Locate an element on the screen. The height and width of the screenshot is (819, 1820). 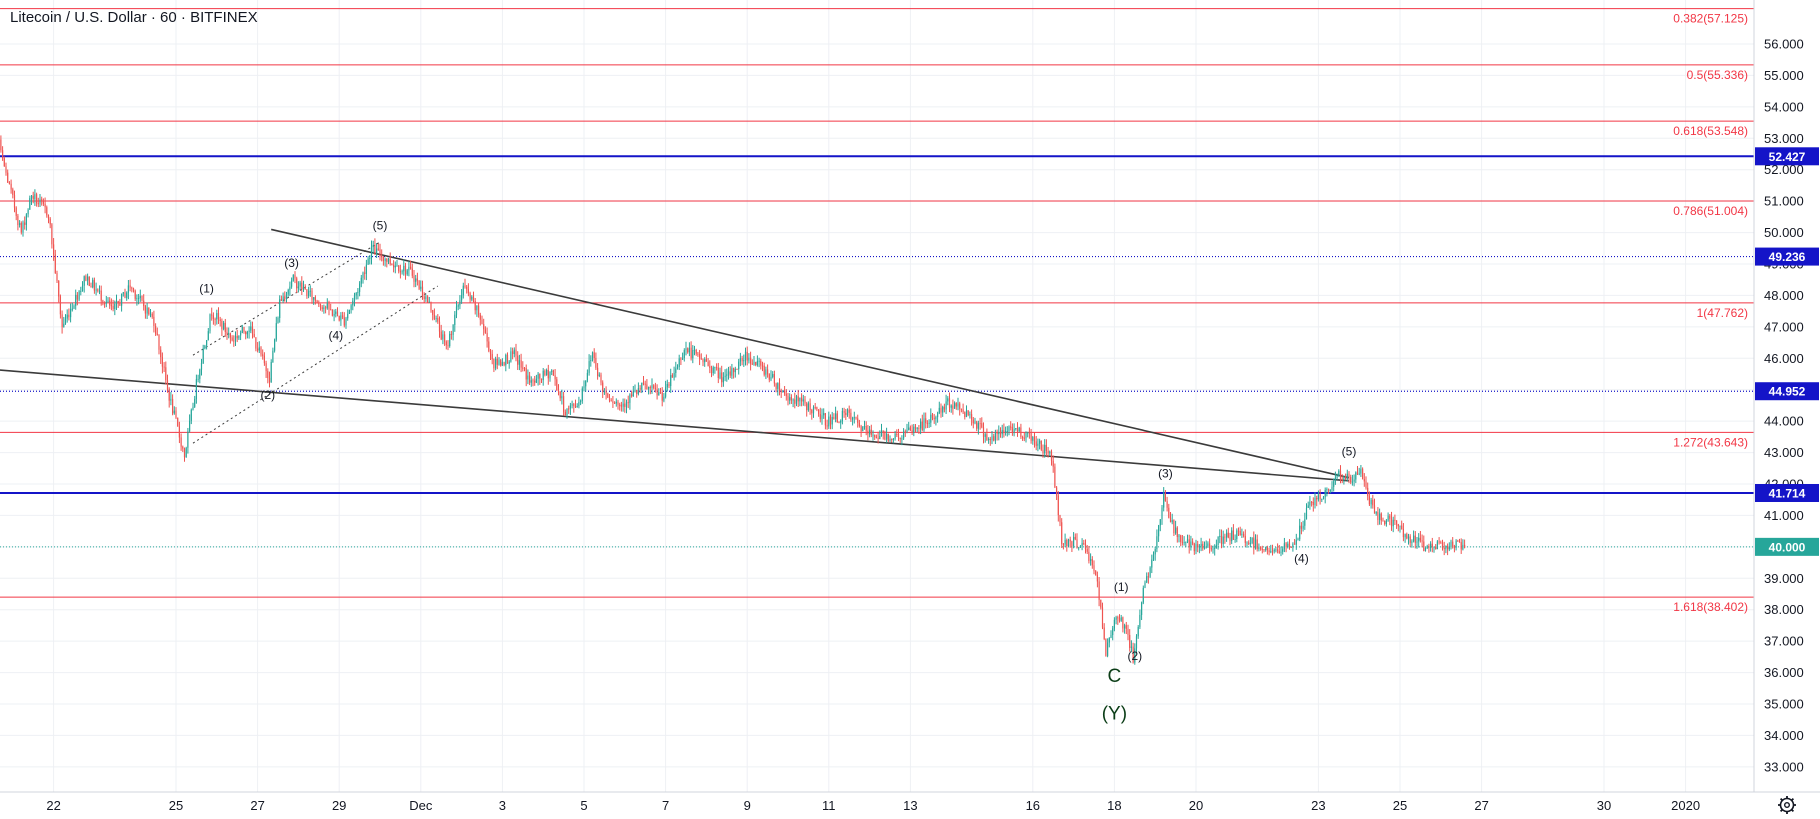
wave-label: (1) is located at coordinates (206, 288).